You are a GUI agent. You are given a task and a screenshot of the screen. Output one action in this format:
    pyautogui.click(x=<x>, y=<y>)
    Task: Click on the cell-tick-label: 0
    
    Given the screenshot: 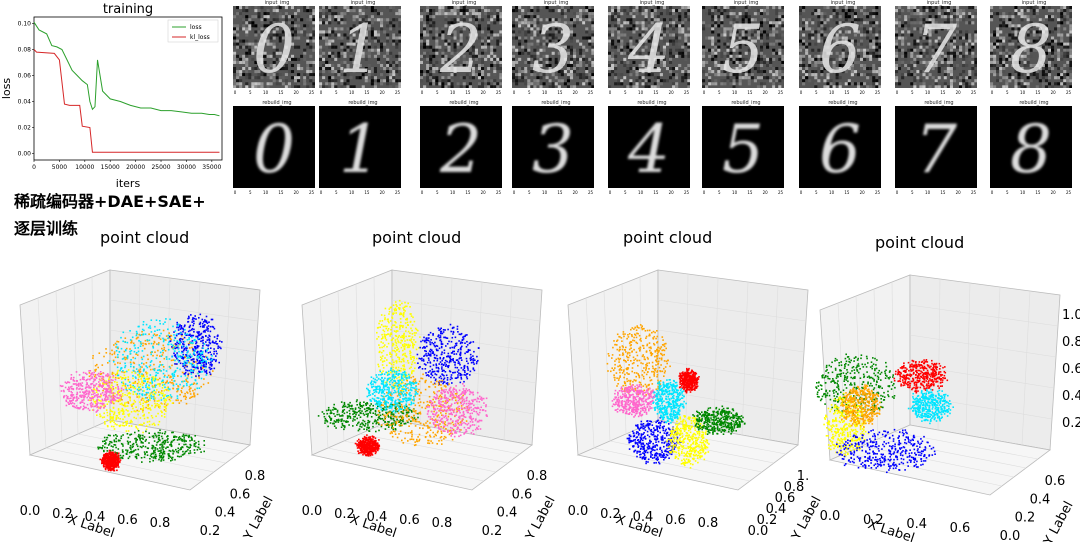 What is the action you would take?
    pyautogui.click(x=422, y=192)
    